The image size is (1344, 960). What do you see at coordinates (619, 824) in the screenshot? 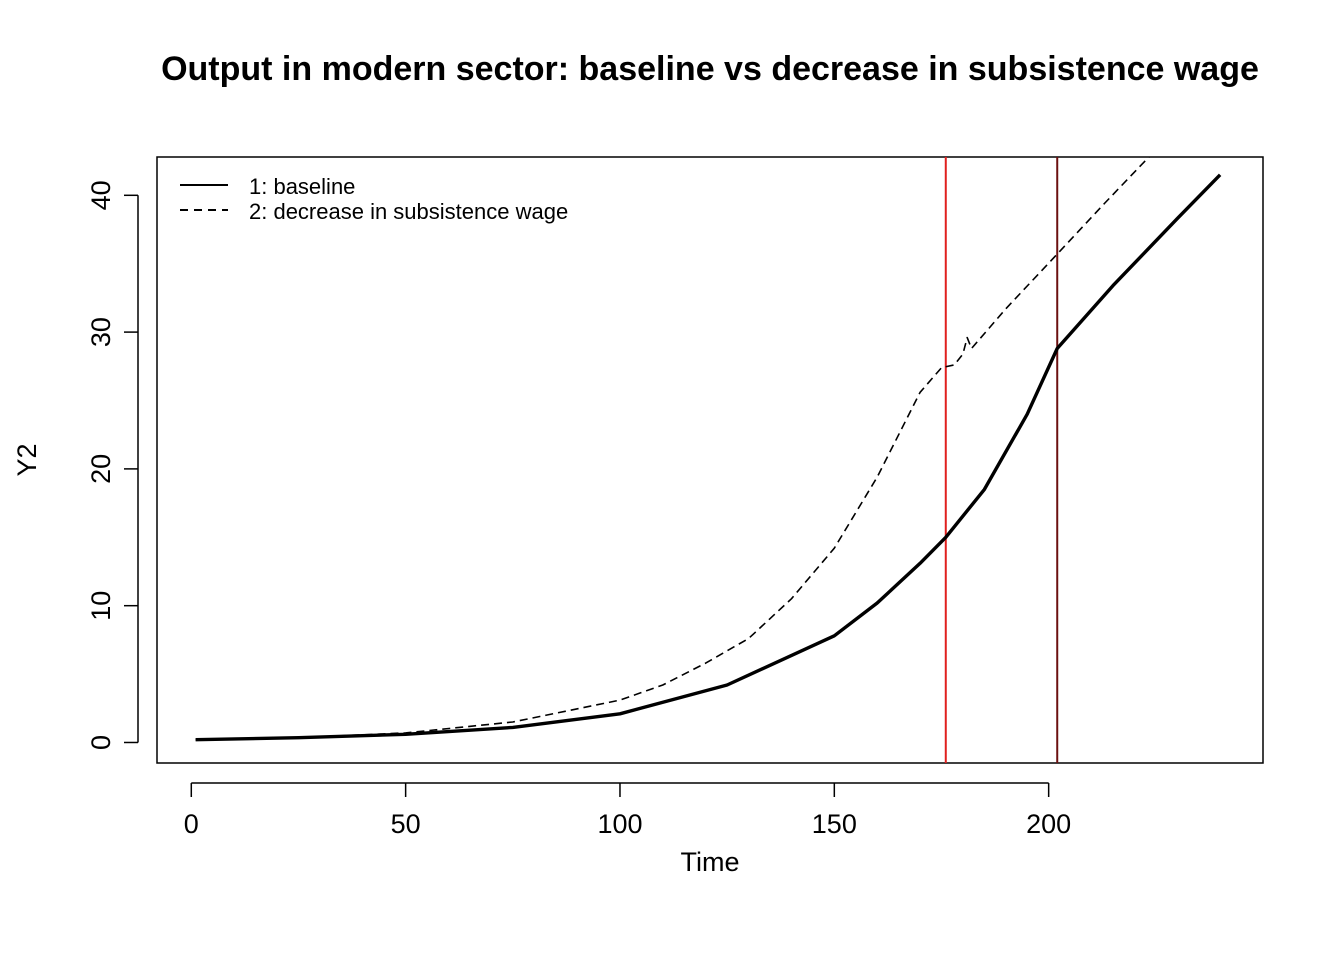
I see `x-tick-label: 100` at bounding box center [619, 824].